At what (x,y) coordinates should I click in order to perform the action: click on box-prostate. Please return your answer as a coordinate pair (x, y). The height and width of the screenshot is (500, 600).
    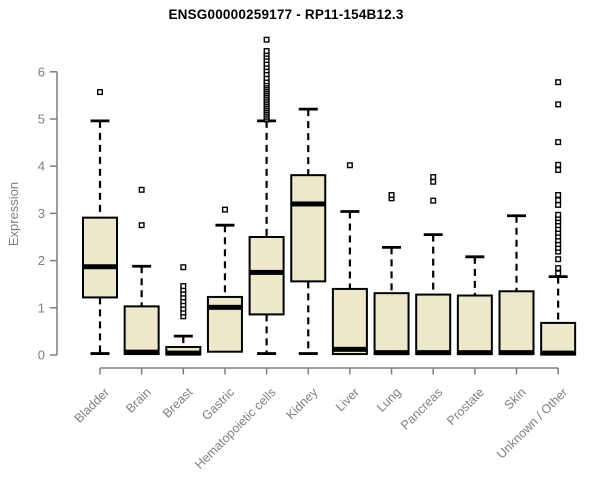
    Looking at the image, I should click on (474, 305).